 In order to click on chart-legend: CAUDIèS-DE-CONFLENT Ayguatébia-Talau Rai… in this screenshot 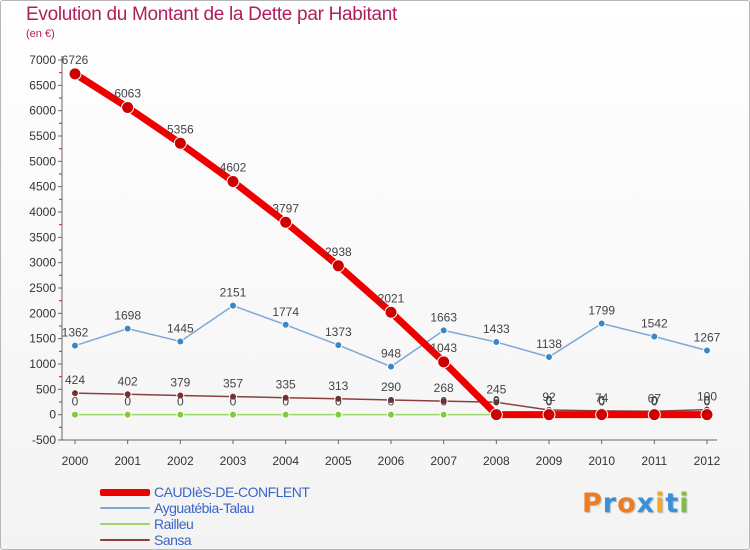, I will do `click(205, 516)`.